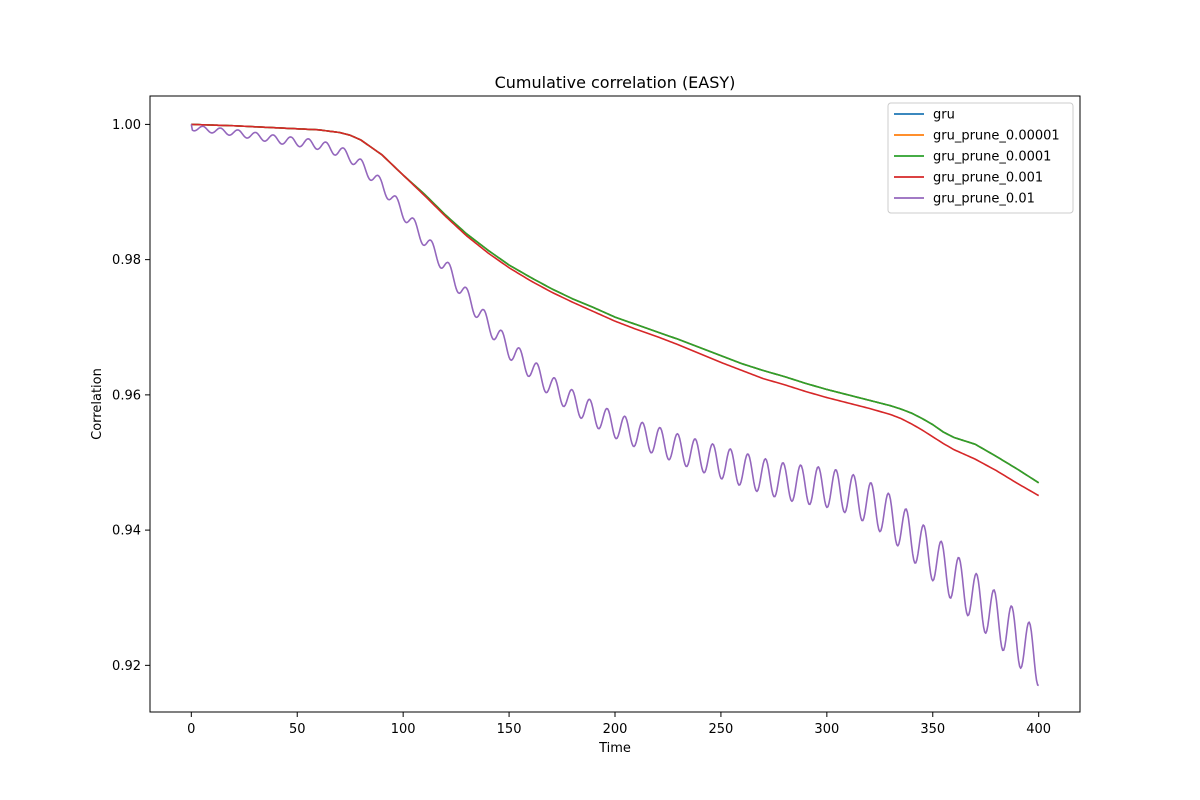 The height and width of the screenshot is (800, 1200). What do you see at coordinates (826, 729) in the screenshot?
I see `x-tick-label: 300` at bounding box center [826, 729].